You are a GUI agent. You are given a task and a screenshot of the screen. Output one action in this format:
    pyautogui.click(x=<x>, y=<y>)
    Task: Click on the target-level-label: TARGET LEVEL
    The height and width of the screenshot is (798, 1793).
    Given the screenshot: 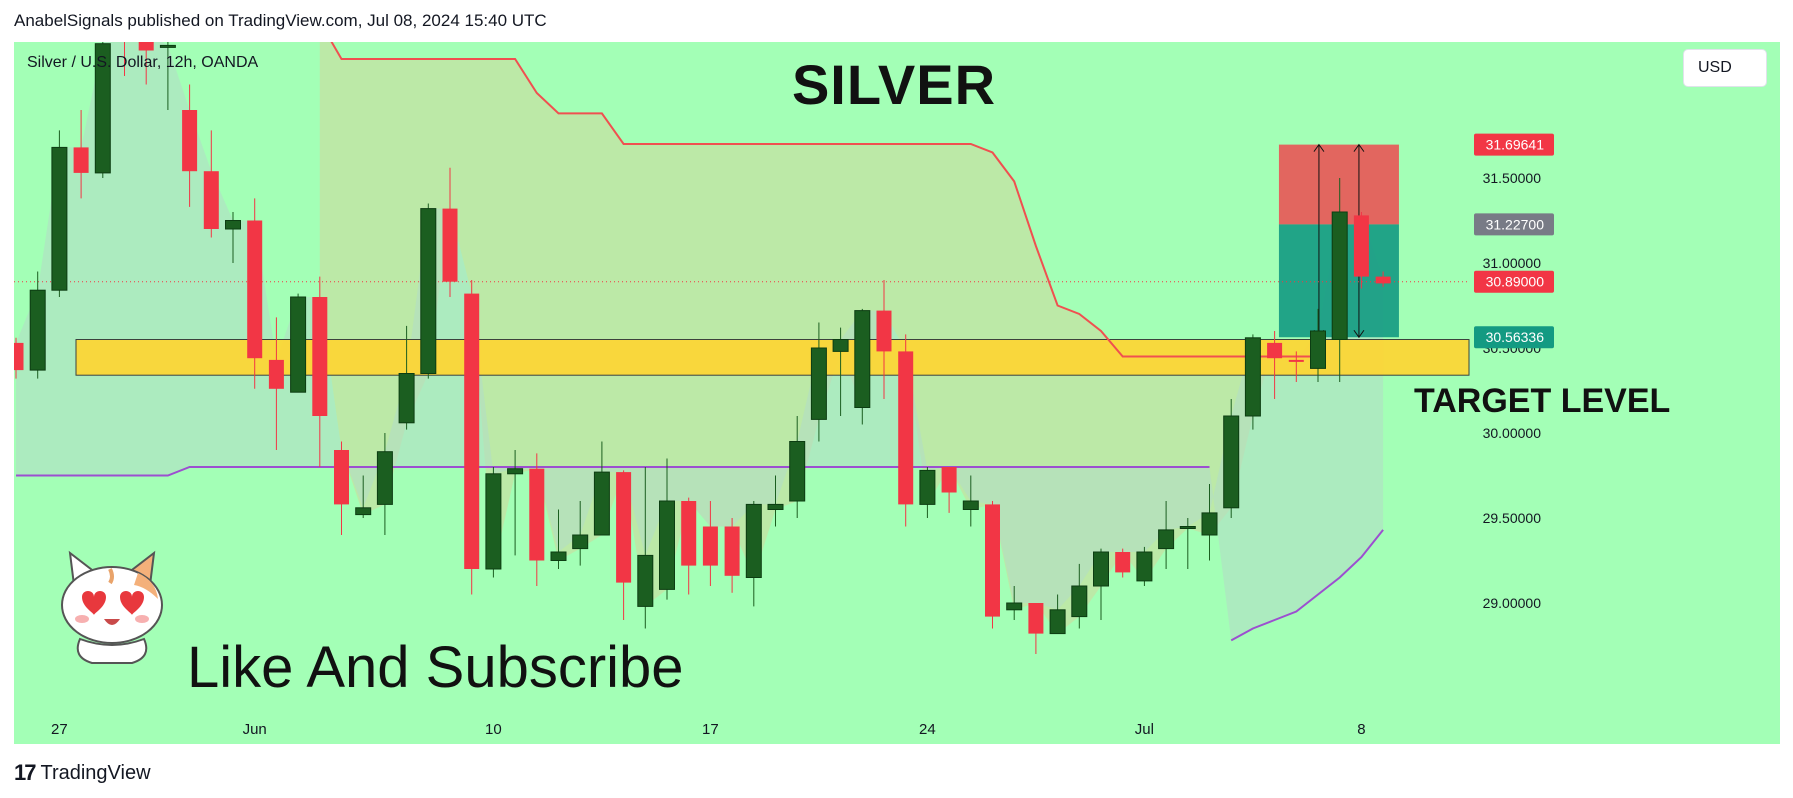 What is the action you would take?
    pyautogui.click(x=1542, y=401)
    